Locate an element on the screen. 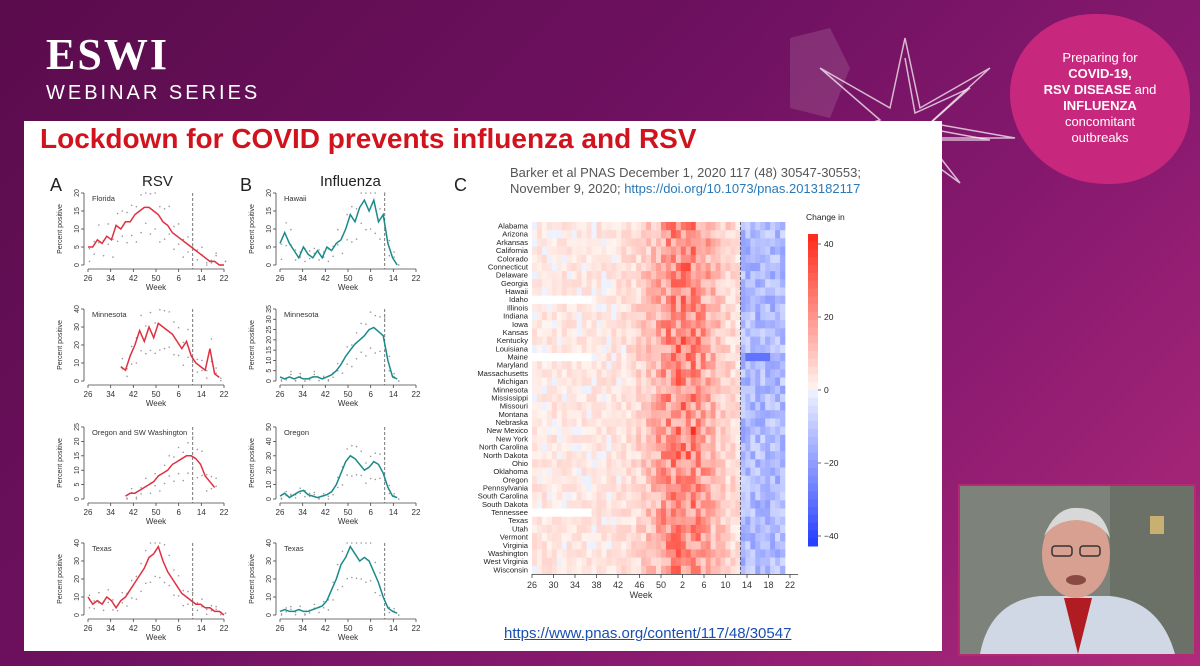 The image size is (1200, 666). x-tick-label: 34 is located at coordinates (302, 512).